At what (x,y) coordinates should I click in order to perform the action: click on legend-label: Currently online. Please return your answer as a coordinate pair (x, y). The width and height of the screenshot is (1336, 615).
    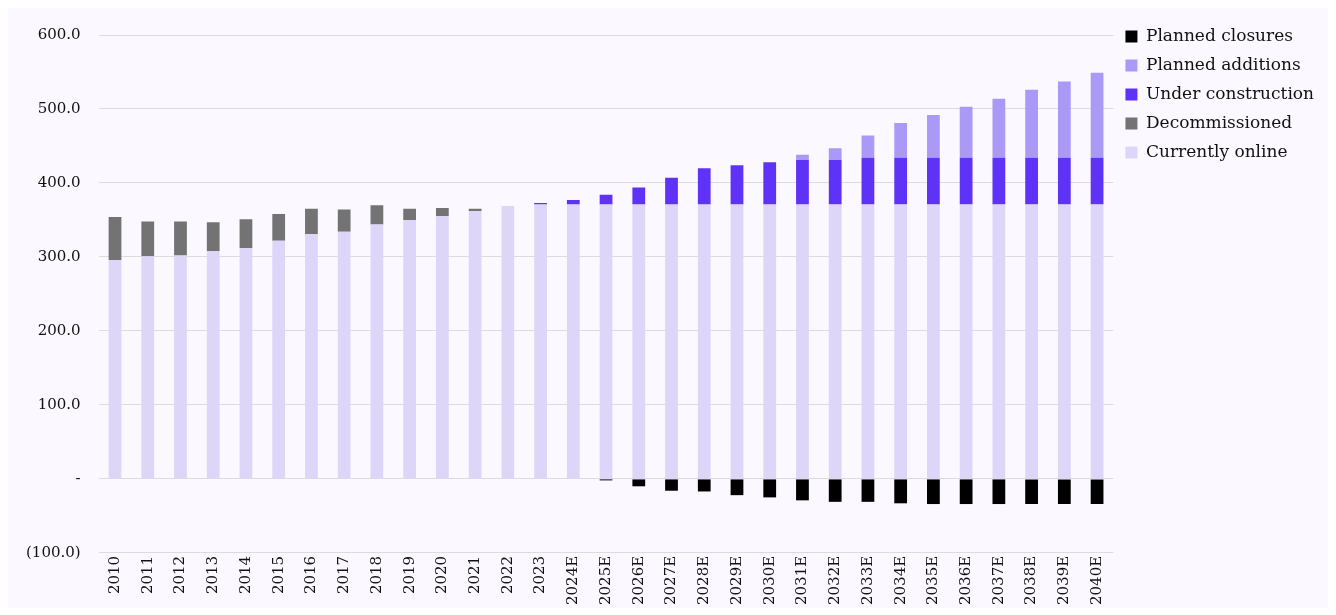
    Looking at the image, I should click on (1216, 150).